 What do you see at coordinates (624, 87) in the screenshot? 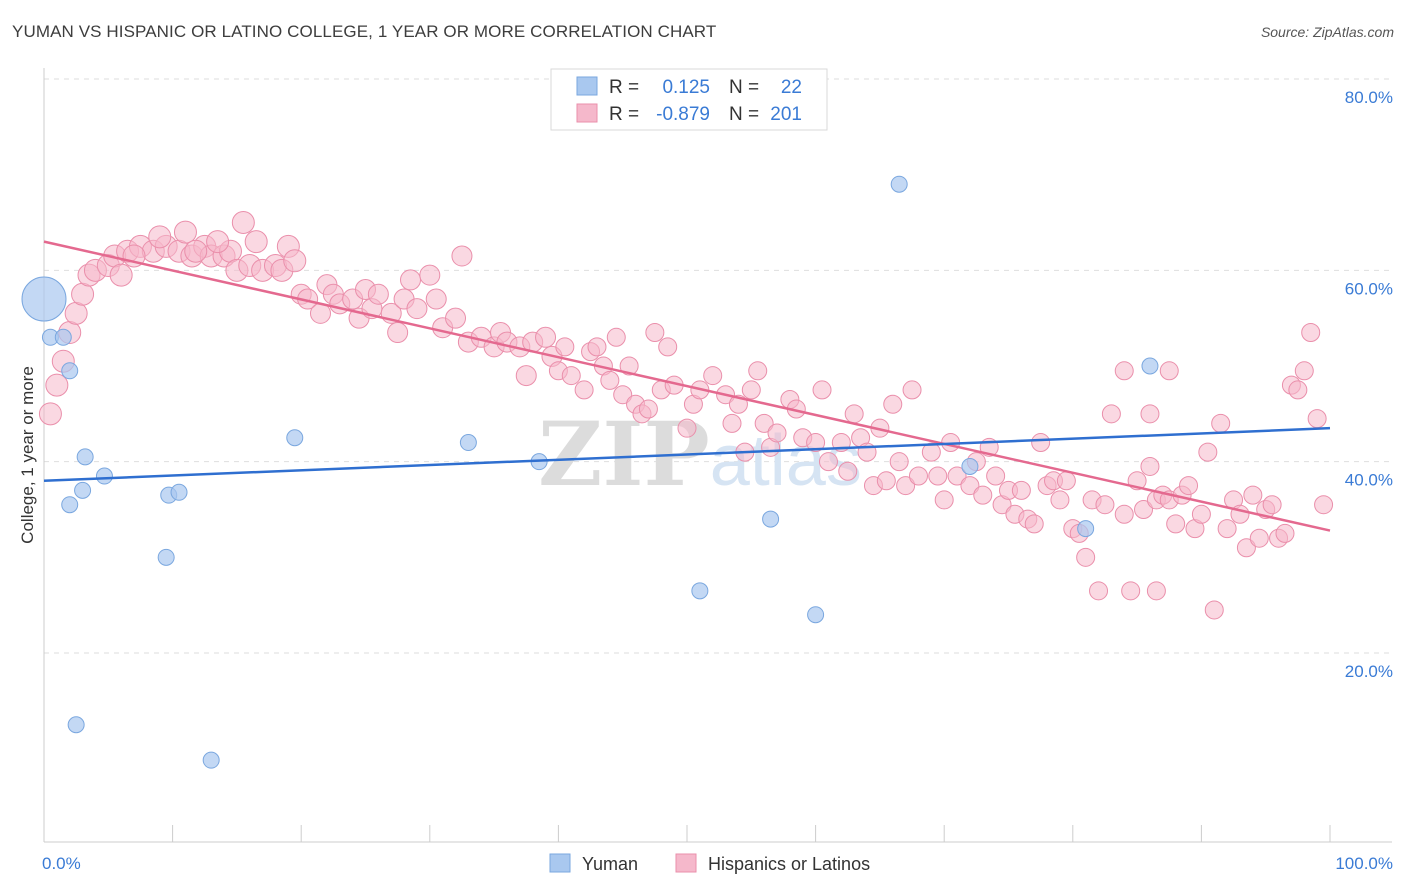
I see `legend-r-label-1: R =` at bounding box center [624, 87].